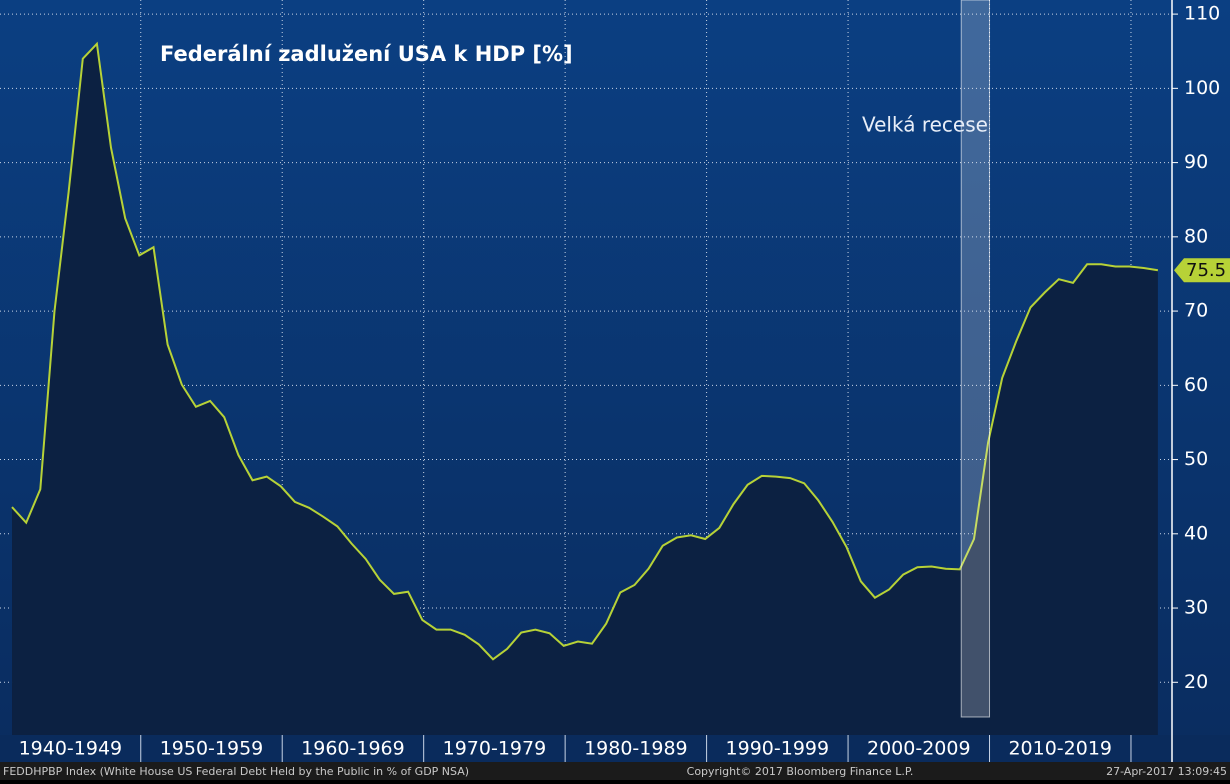  Describe the element at coordinates (1196, 459) in the screenshot. I see `y-tick-label: 50` at that location.